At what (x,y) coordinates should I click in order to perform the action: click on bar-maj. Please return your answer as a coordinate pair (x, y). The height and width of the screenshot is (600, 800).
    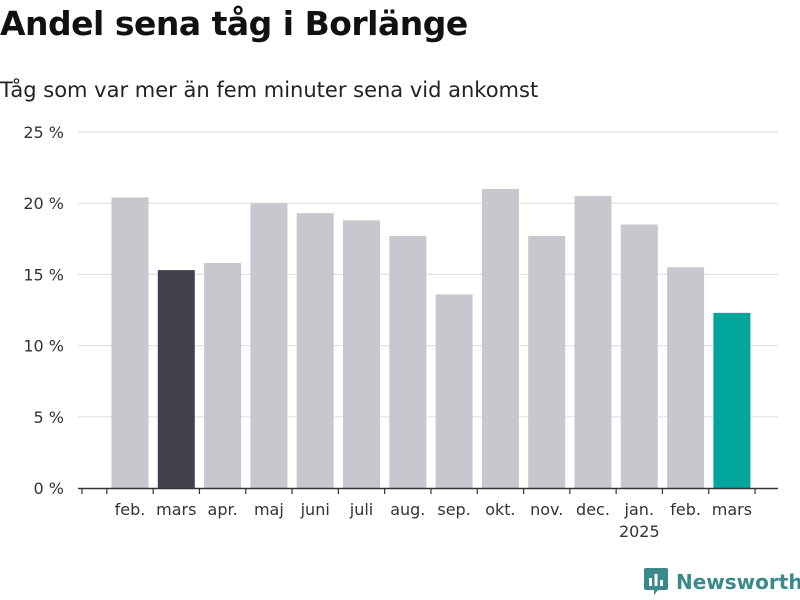
    Looking at the image, I should click on (269, 345).